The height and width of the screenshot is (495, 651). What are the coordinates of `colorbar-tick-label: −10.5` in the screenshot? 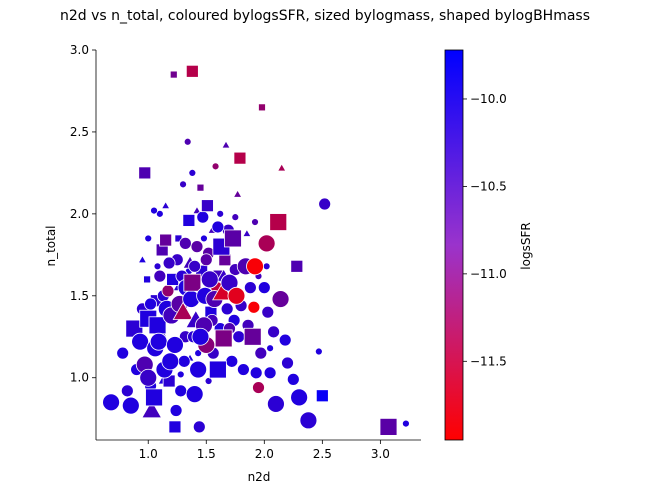 It's located at (488, 186).